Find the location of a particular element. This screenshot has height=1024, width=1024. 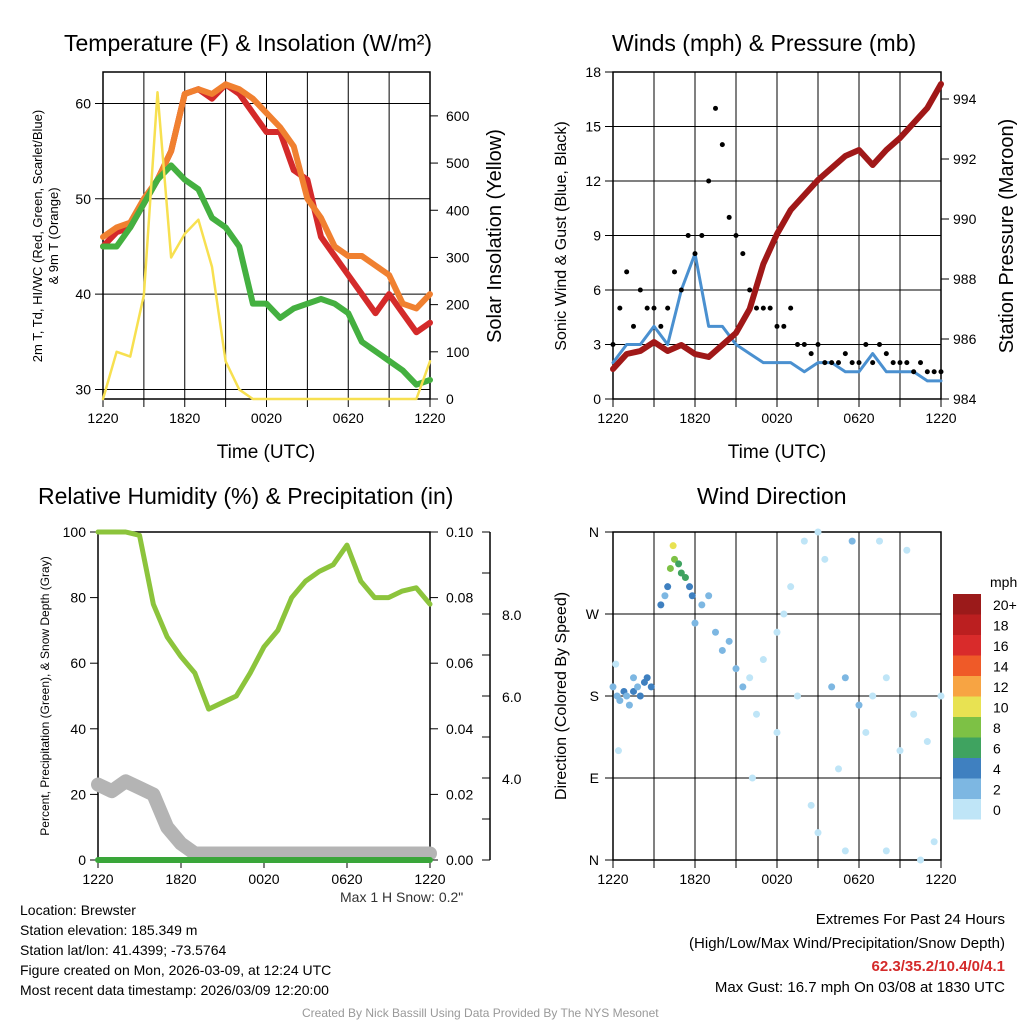

wind-xtick-label: 0020 is located at coordinates (776, 418).